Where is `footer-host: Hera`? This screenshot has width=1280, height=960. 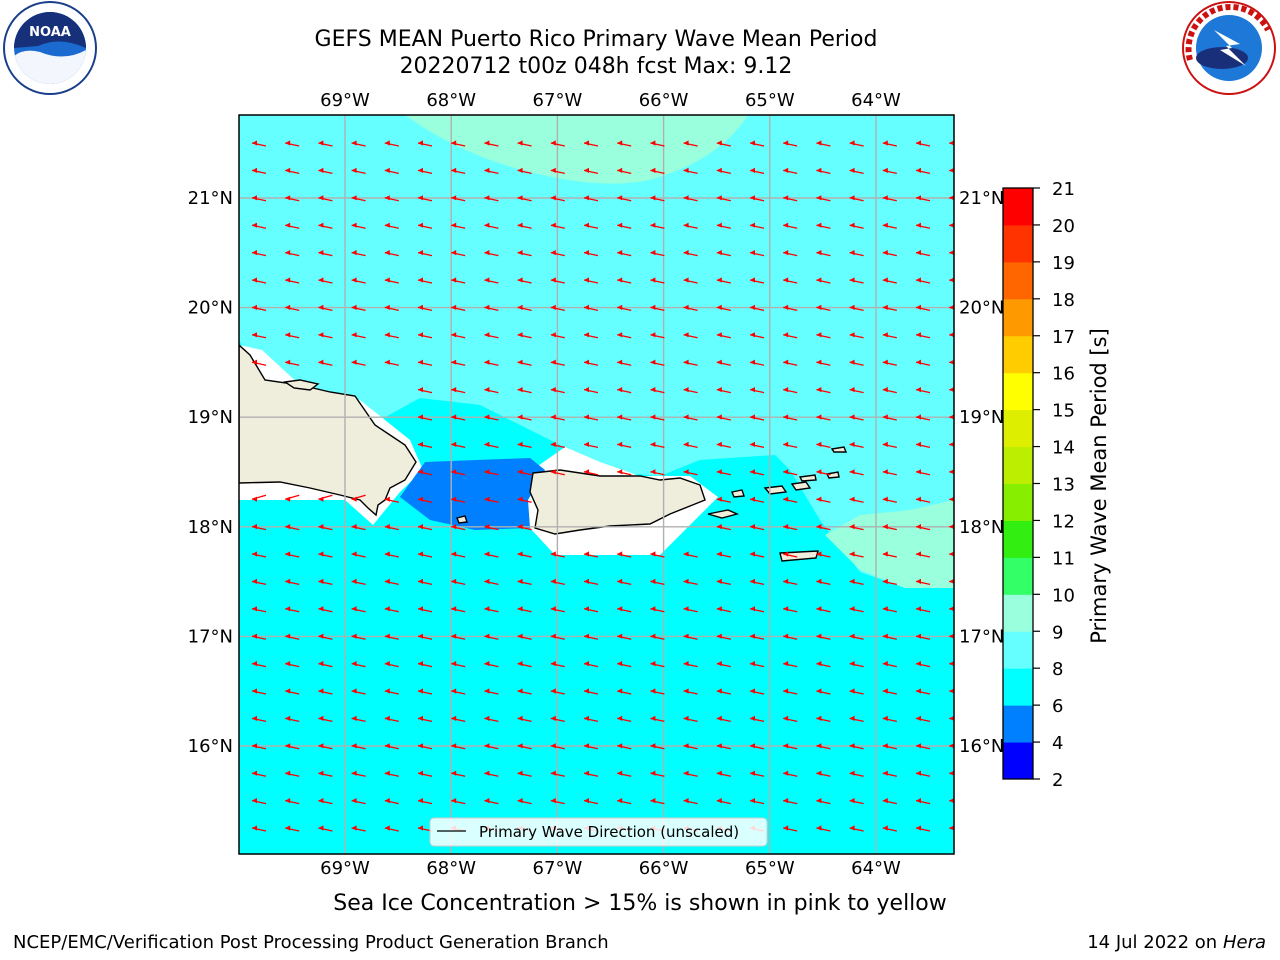 footer-host: Hera is located at coordinates (1244, 942).